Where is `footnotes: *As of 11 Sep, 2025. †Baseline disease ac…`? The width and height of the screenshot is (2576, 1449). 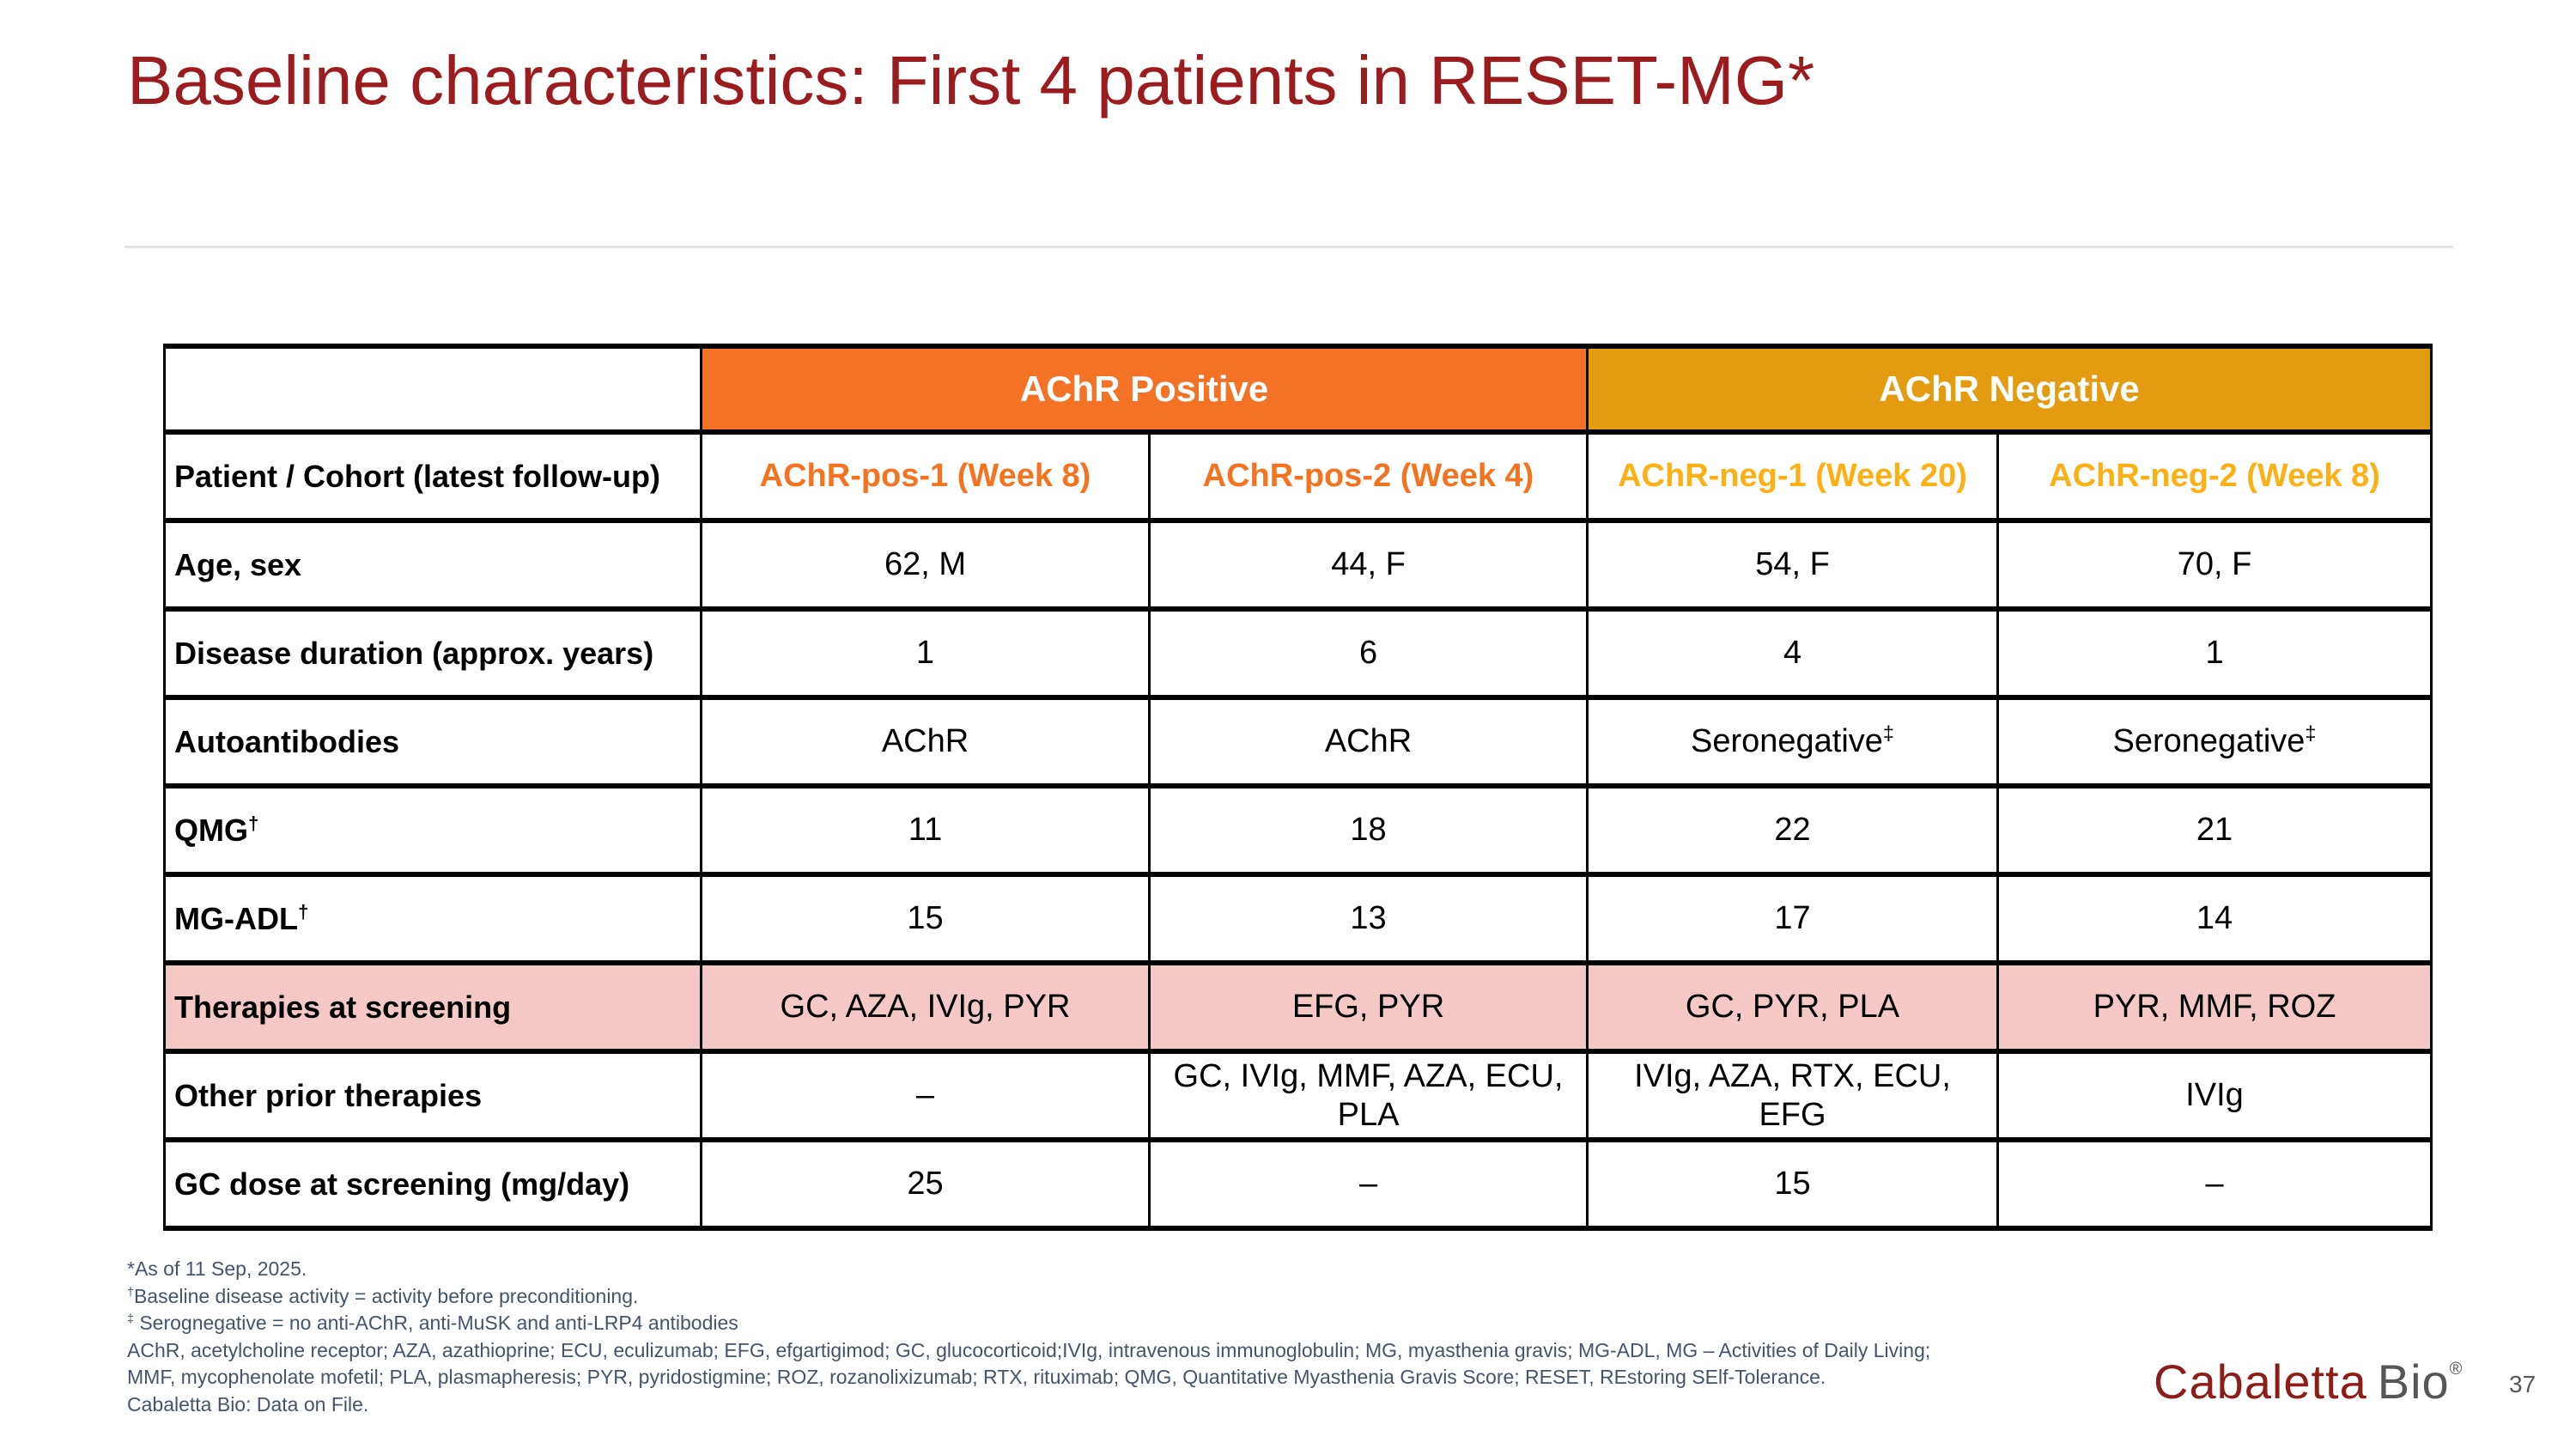 footnotes: *As of 11 Sep, 2025. †Baseline disease ac… is located at coordinates (1028, 1337).